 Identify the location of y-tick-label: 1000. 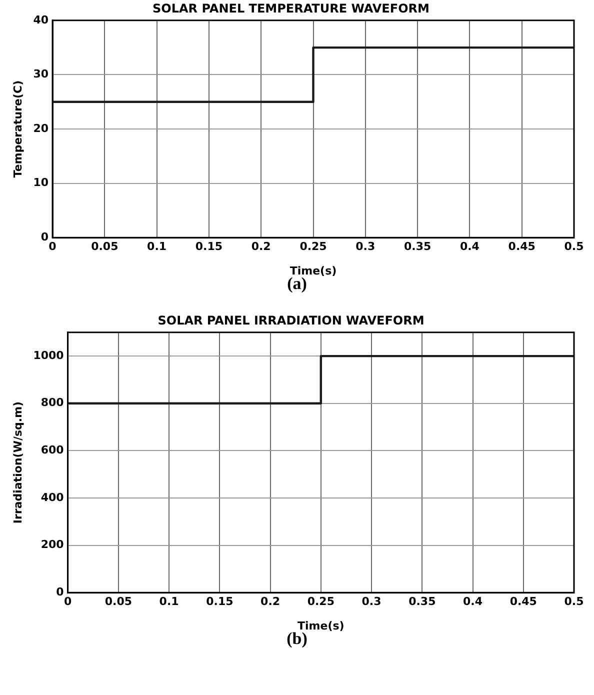
(48, 355).